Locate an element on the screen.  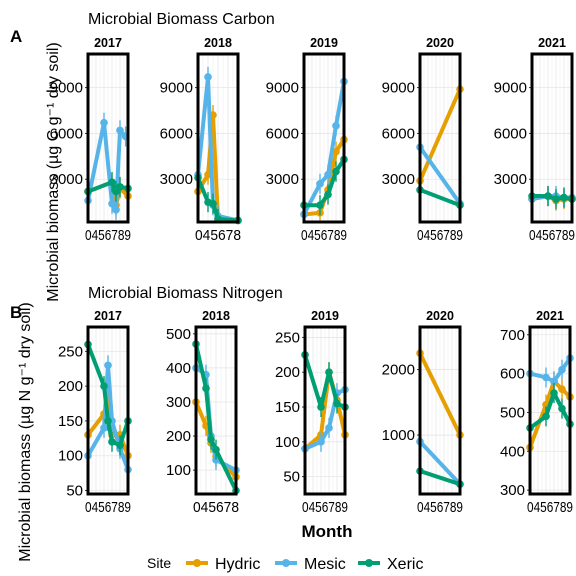
facet-strip-label: 2021 is located at coordinates (550, 316).